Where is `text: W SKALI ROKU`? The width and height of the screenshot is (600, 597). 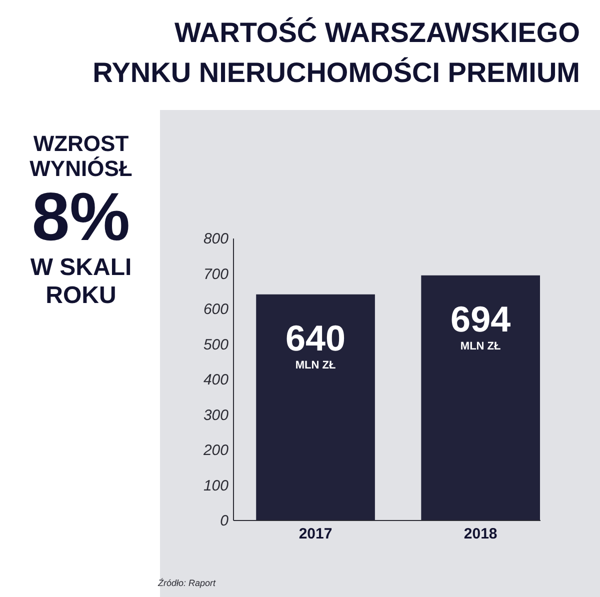
text: W SKALI ROKU is located at coordinates (81, 281).